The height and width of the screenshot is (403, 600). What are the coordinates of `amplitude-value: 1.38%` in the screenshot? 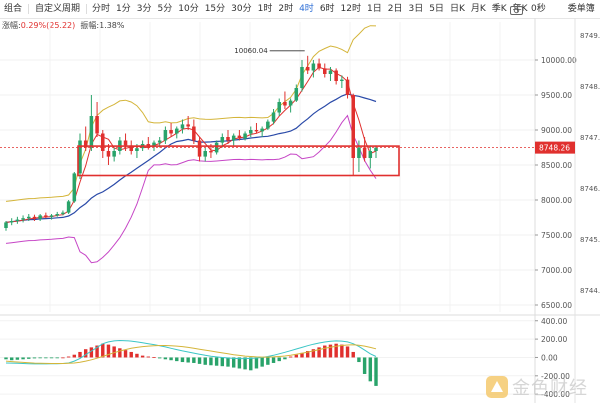 It's located at (112, 25).